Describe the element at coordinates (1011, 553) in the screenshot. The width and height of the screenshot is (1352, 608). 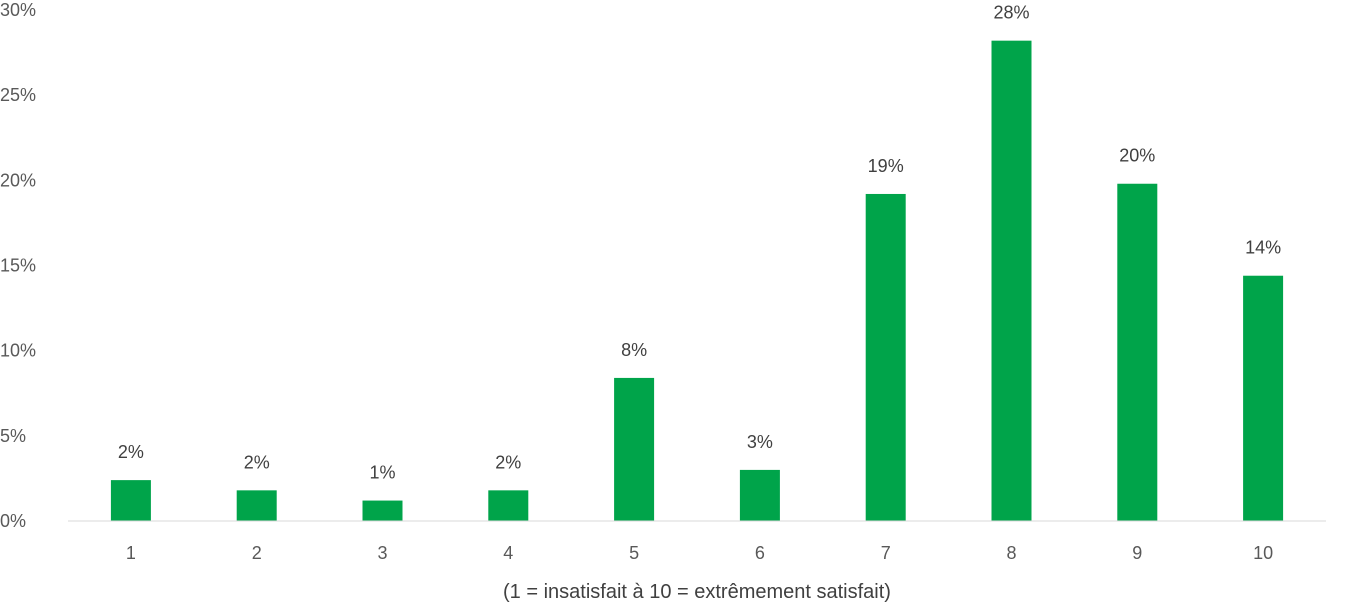
I see `x-tick-label: 8` at that location.